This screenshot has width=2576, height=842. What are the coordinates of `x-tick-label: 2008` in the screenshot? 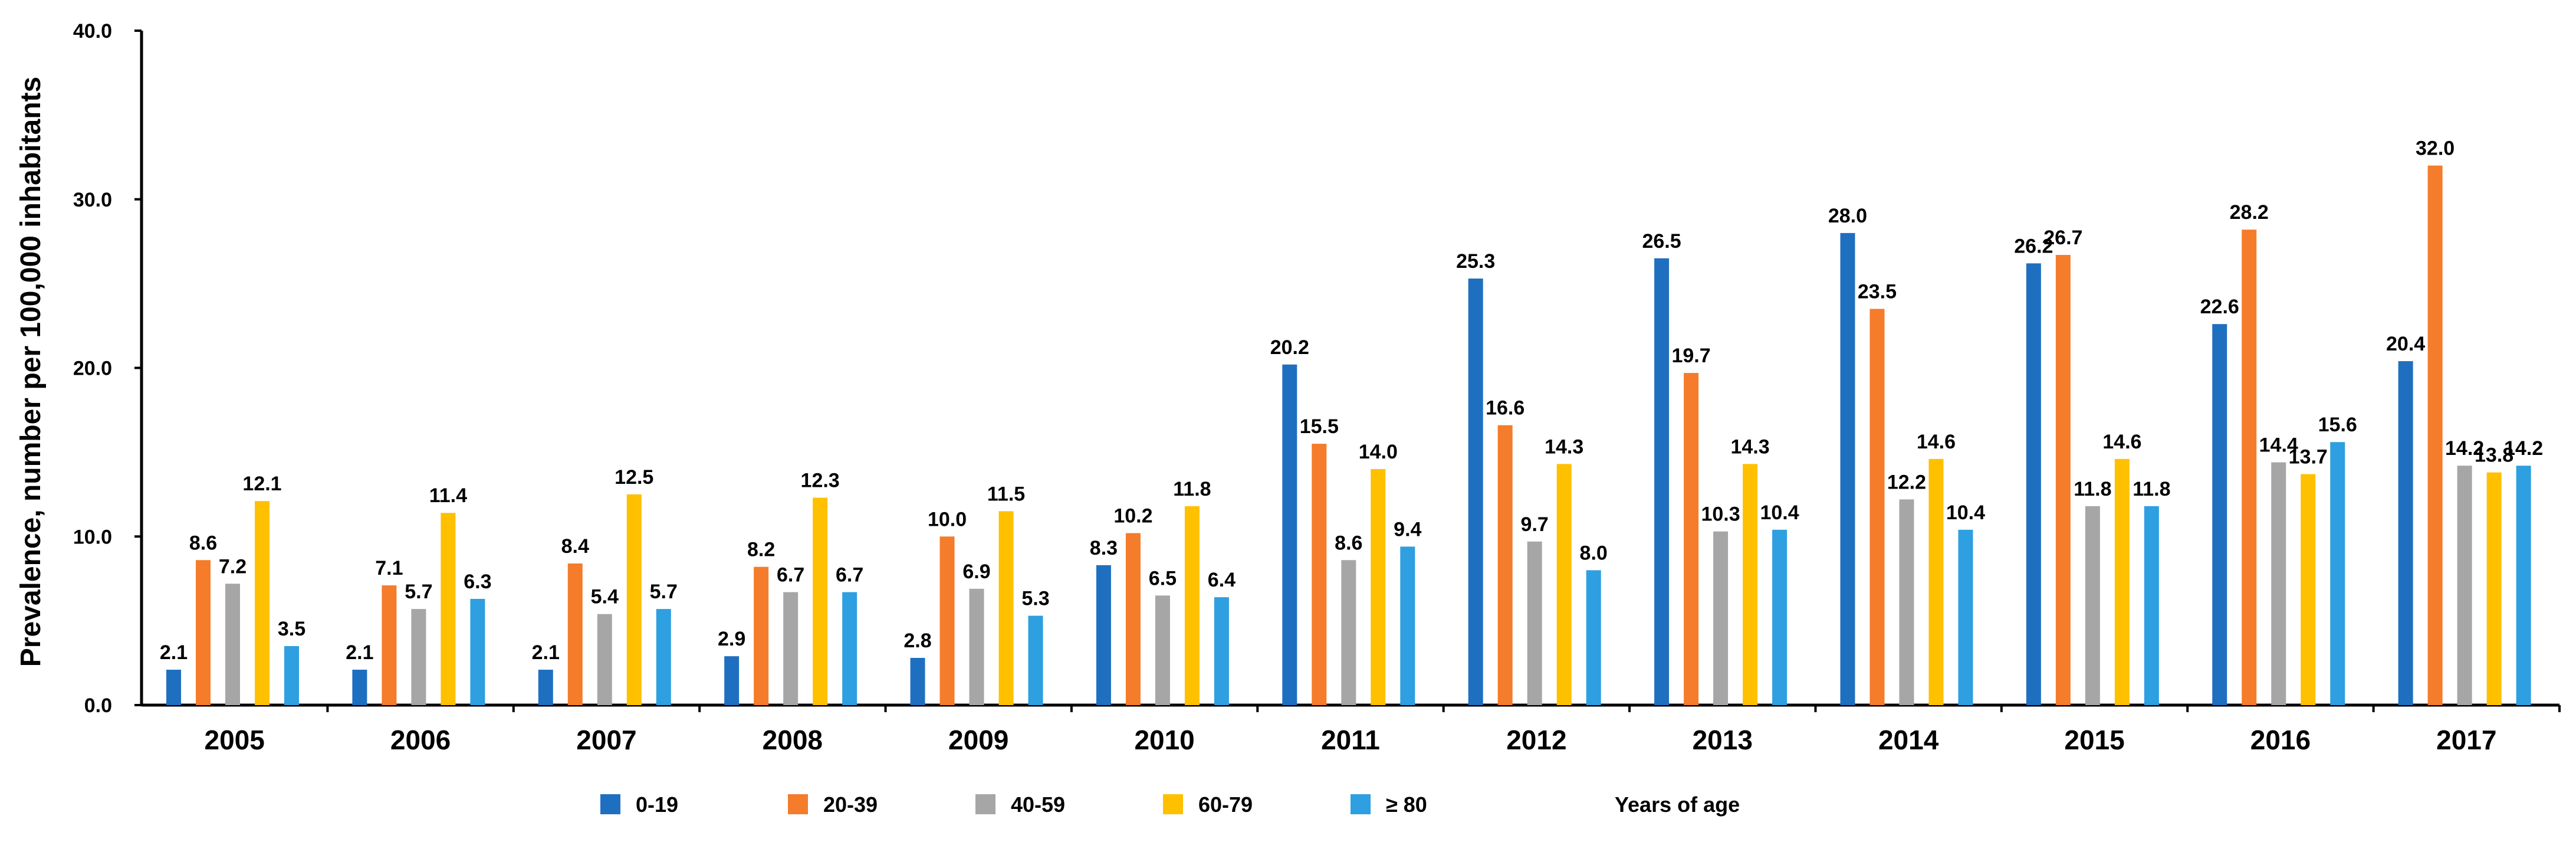 It's located at (793, 740).